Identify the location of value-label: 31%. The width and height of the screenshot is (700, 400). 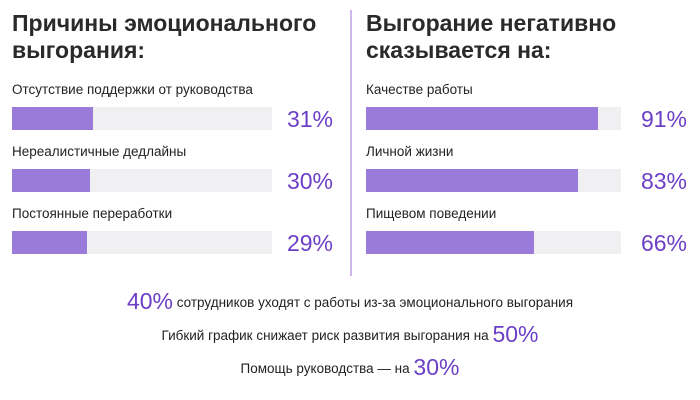
(309, 119).